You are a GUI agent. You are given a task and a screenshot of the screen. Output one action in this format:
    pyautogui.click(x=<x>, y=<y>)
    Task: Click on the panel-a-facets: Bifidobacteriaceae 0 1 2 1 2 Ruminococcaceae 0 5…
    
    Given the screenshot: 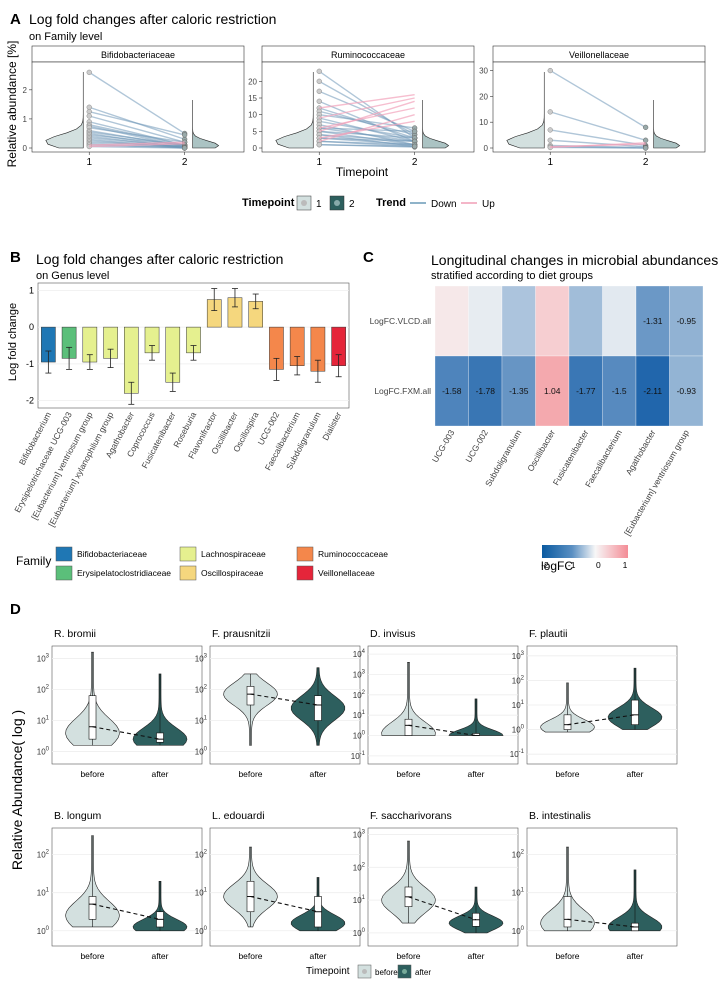 What is the action you would take?
    pyautogui.click(x=364, y=106)
    